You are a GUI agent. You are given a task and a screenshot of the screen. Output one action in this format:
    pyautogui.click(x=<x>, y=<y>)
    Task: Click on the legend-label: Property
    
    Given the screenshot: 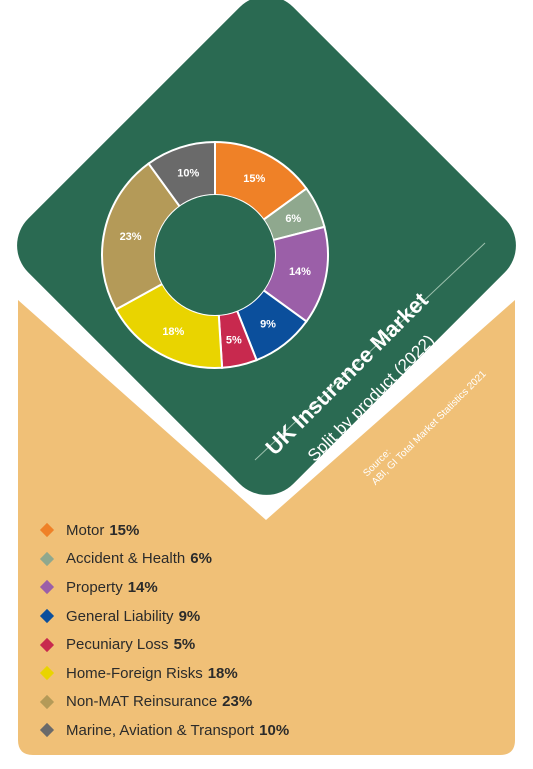 What is the action you would take?
    pyautogui.click(x=94, y=587)
    